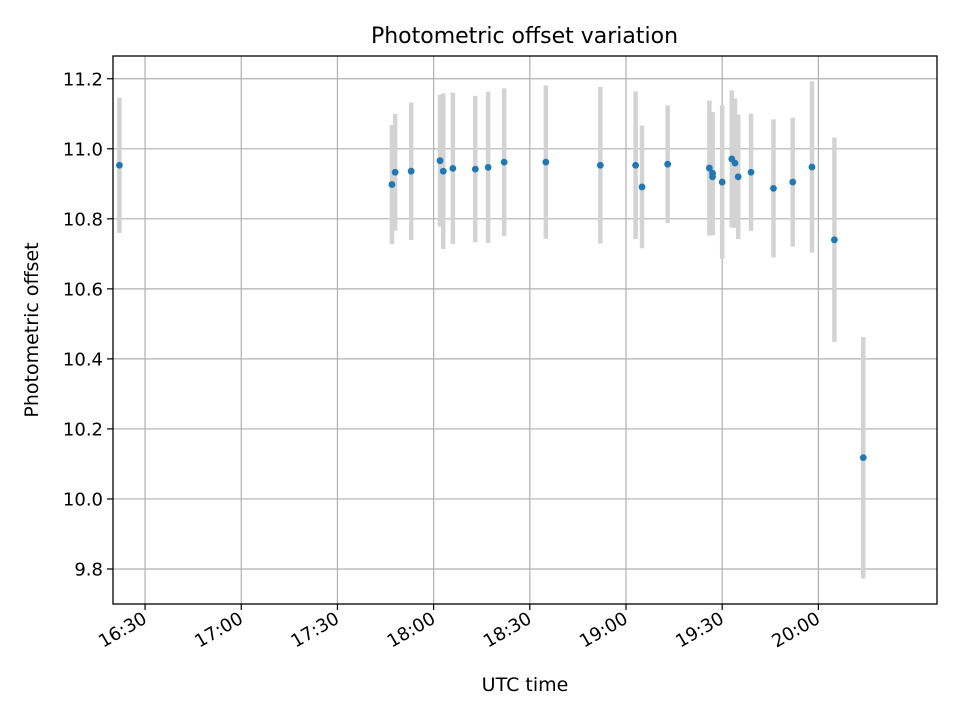 This screenshot has height=720, width=960. What do you see at coordinates (122, 630) in the screenshot?
I see `x-tick-label: 16:30` at bounding box center [122, 630].